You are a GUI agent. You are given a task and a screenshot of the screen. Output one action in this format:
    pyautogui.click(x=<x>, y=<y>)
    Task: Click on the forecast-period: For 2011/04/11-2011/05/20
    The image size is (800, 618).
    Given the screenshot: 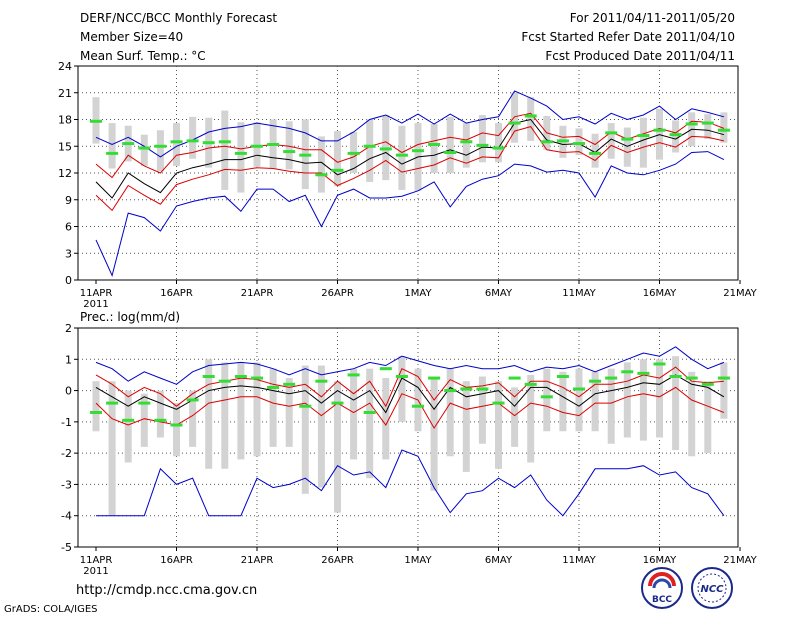 What is the action you would take?
    pyautogui.click(x=652, y=18)
    